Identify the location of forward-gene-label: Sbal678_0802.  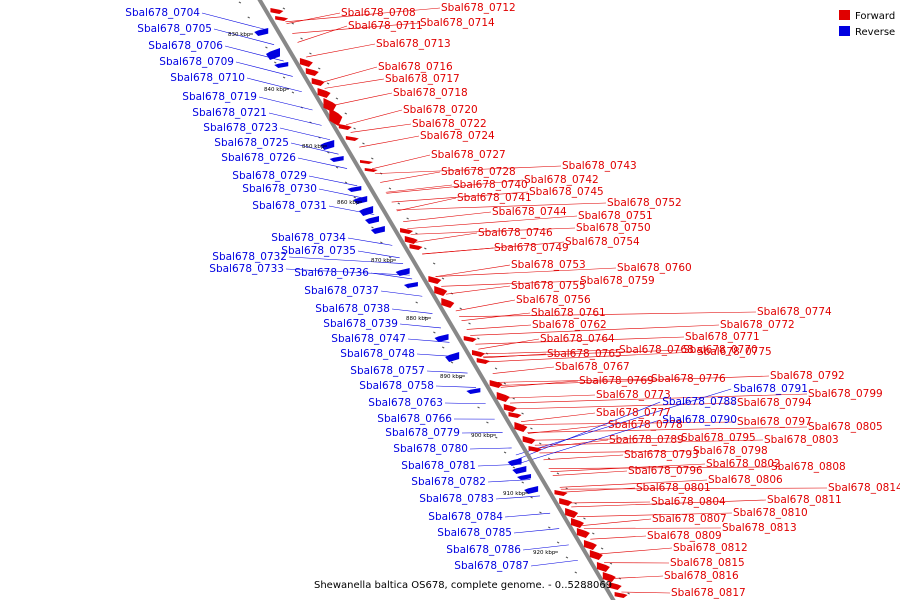
(743, 464).